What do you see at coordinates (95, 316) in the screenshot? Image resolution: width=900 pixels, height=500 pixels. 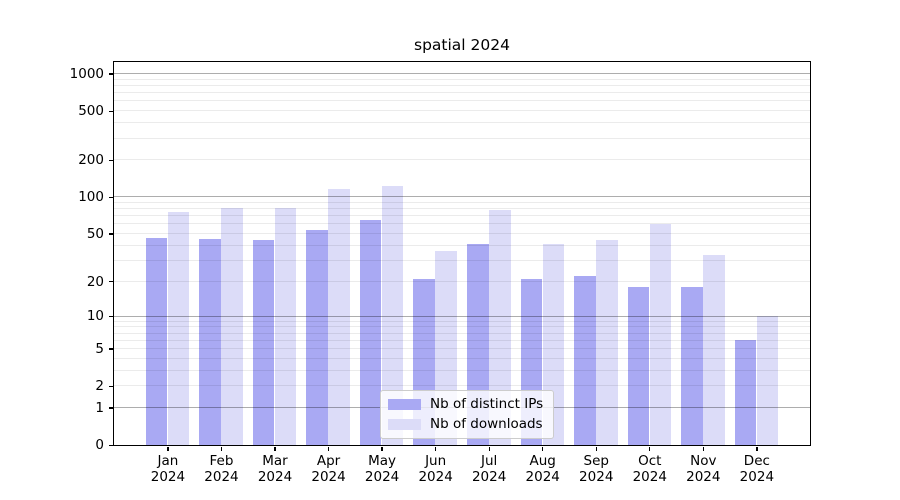 I see `y-axis-tick-label: 10` at bounding box center [95, 316].